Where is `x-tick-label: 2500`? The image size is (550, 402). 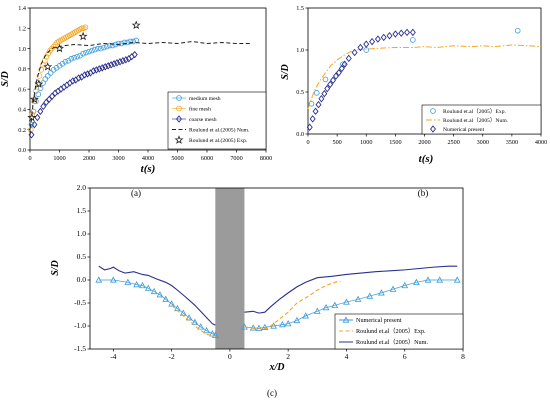 x-tick-label: 2500 is located at coordinates (453, 142).